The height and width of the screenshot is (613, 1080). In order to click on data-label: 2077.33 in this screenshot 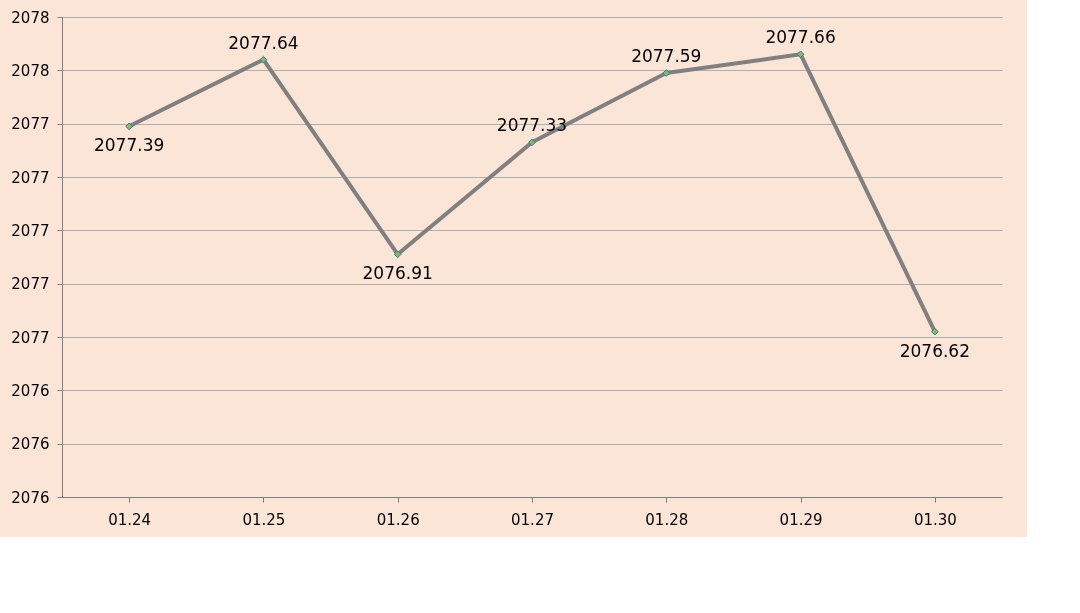, I will do `click(532, 125)`.